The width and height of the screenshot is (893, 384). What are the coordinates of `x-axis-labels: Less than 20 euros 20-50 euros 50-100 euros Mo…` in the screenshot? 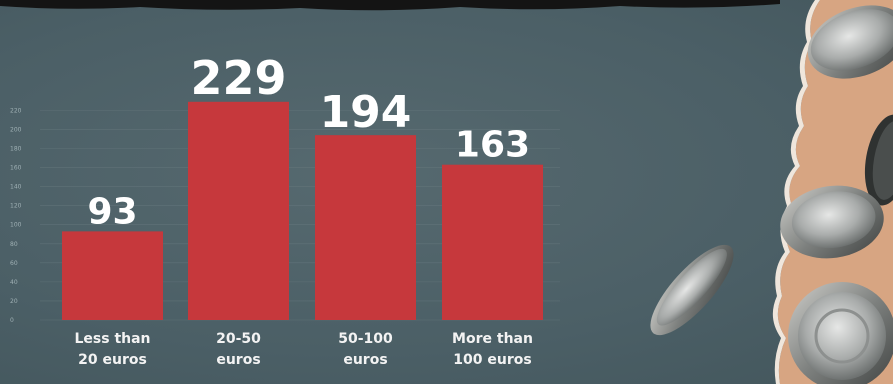 It's located at (303, 349).